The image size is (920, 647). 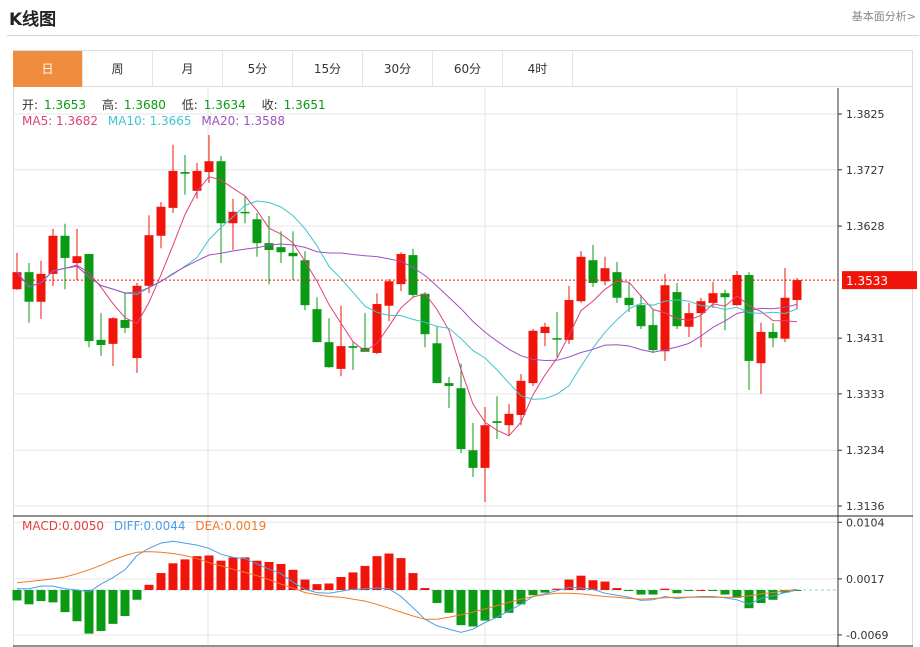 I want to click on tab-30min: 30分, so click(x=398, y=69).